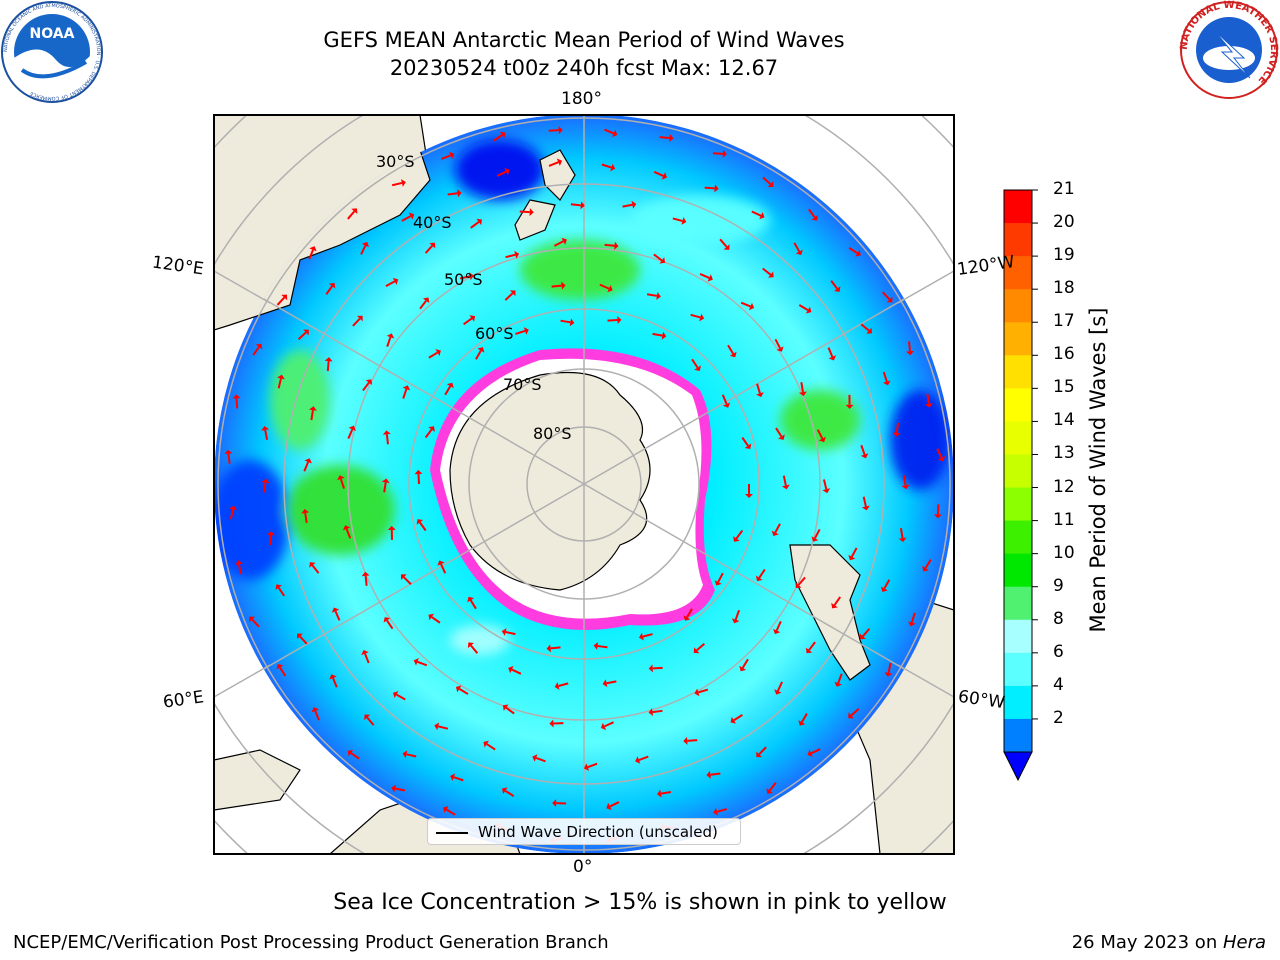 Image resolution: width=1280 pixels, height=960 pixels. What do you see at coordinates (1058, 651) in the screenshot?
I see `colorbar-tick-label: 6` at bounding box center [1058, 651].